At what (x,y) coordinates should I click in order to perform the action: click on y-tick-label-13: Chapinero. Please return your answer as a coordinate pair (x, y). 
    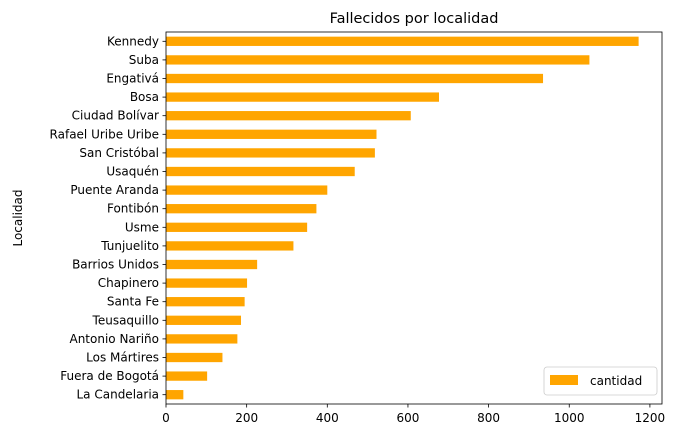
    Looking at the image, I should click on (128, 283).